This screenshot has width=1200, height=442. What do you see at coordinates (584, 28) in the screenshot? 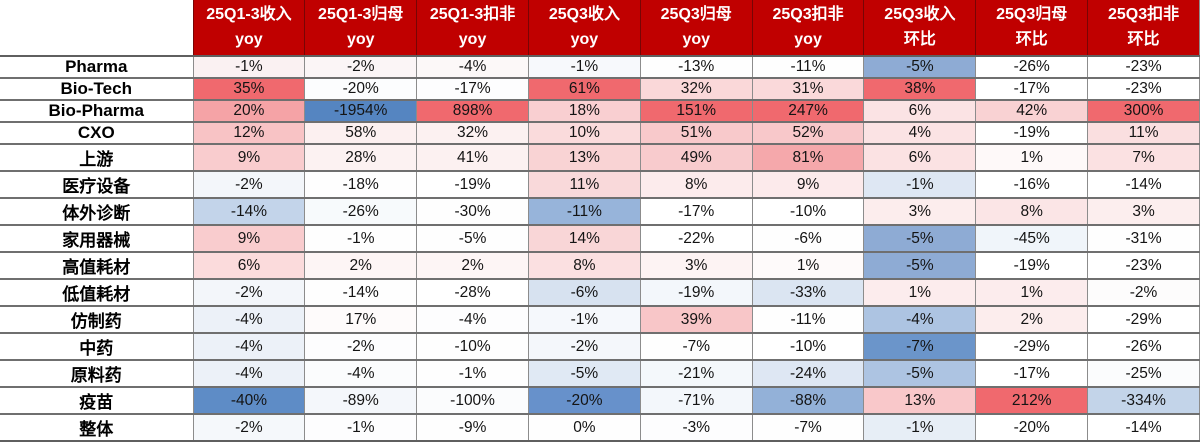
I see `column-header-4: 25Q3收入 yoy` at bounding box center [584, 28].